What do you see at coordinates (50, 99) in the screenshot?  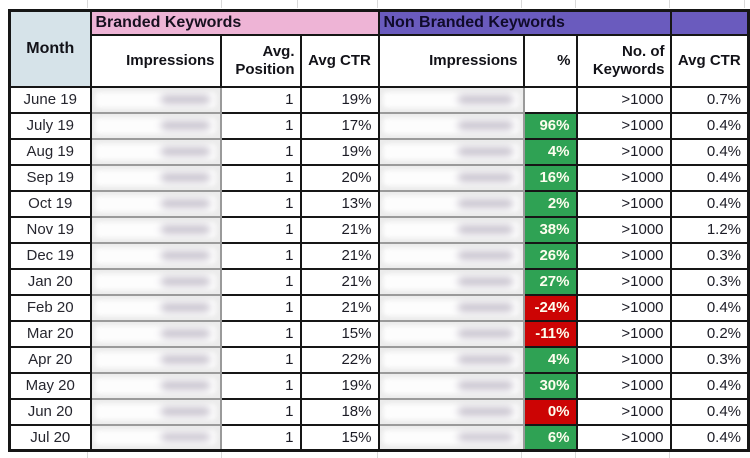 I see `month-cell: June 19` at bounding box center [50, 99].